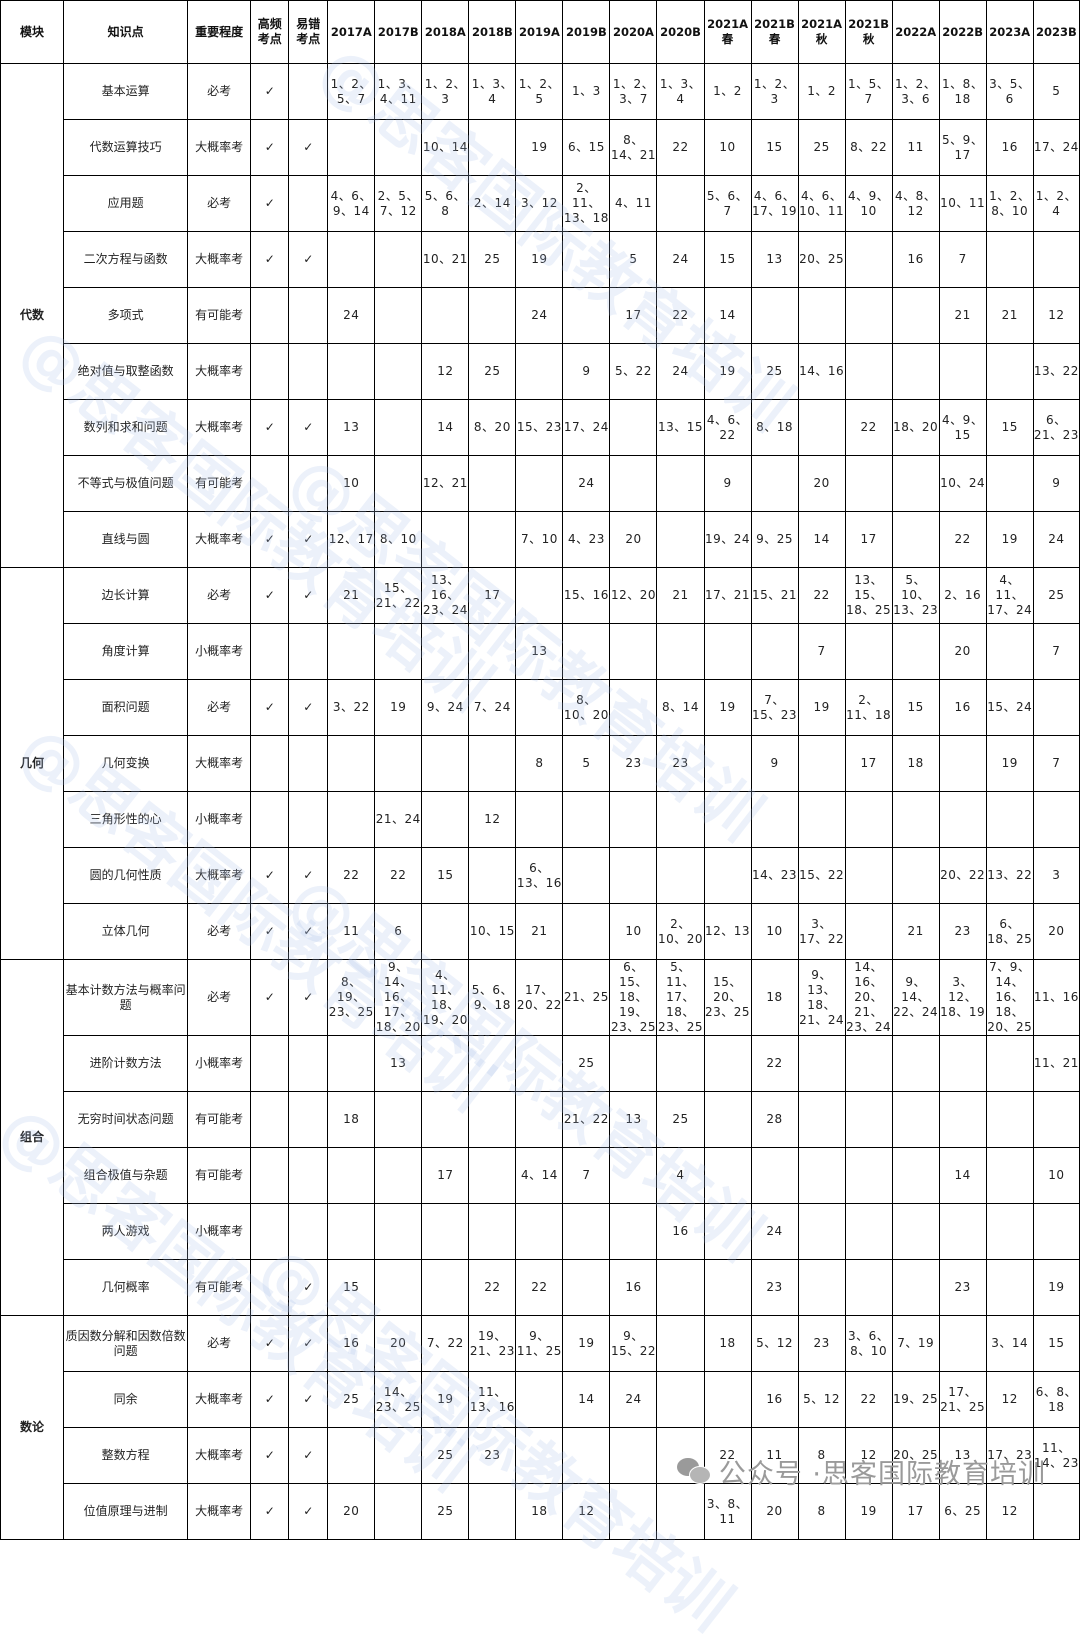 Image resolution: width=1080 pixels, height=1647 pixels. Describe the element at coordinates (398, 1399) in the screenshot. I see `question-numbers-cell: 14、23、25` at that location.